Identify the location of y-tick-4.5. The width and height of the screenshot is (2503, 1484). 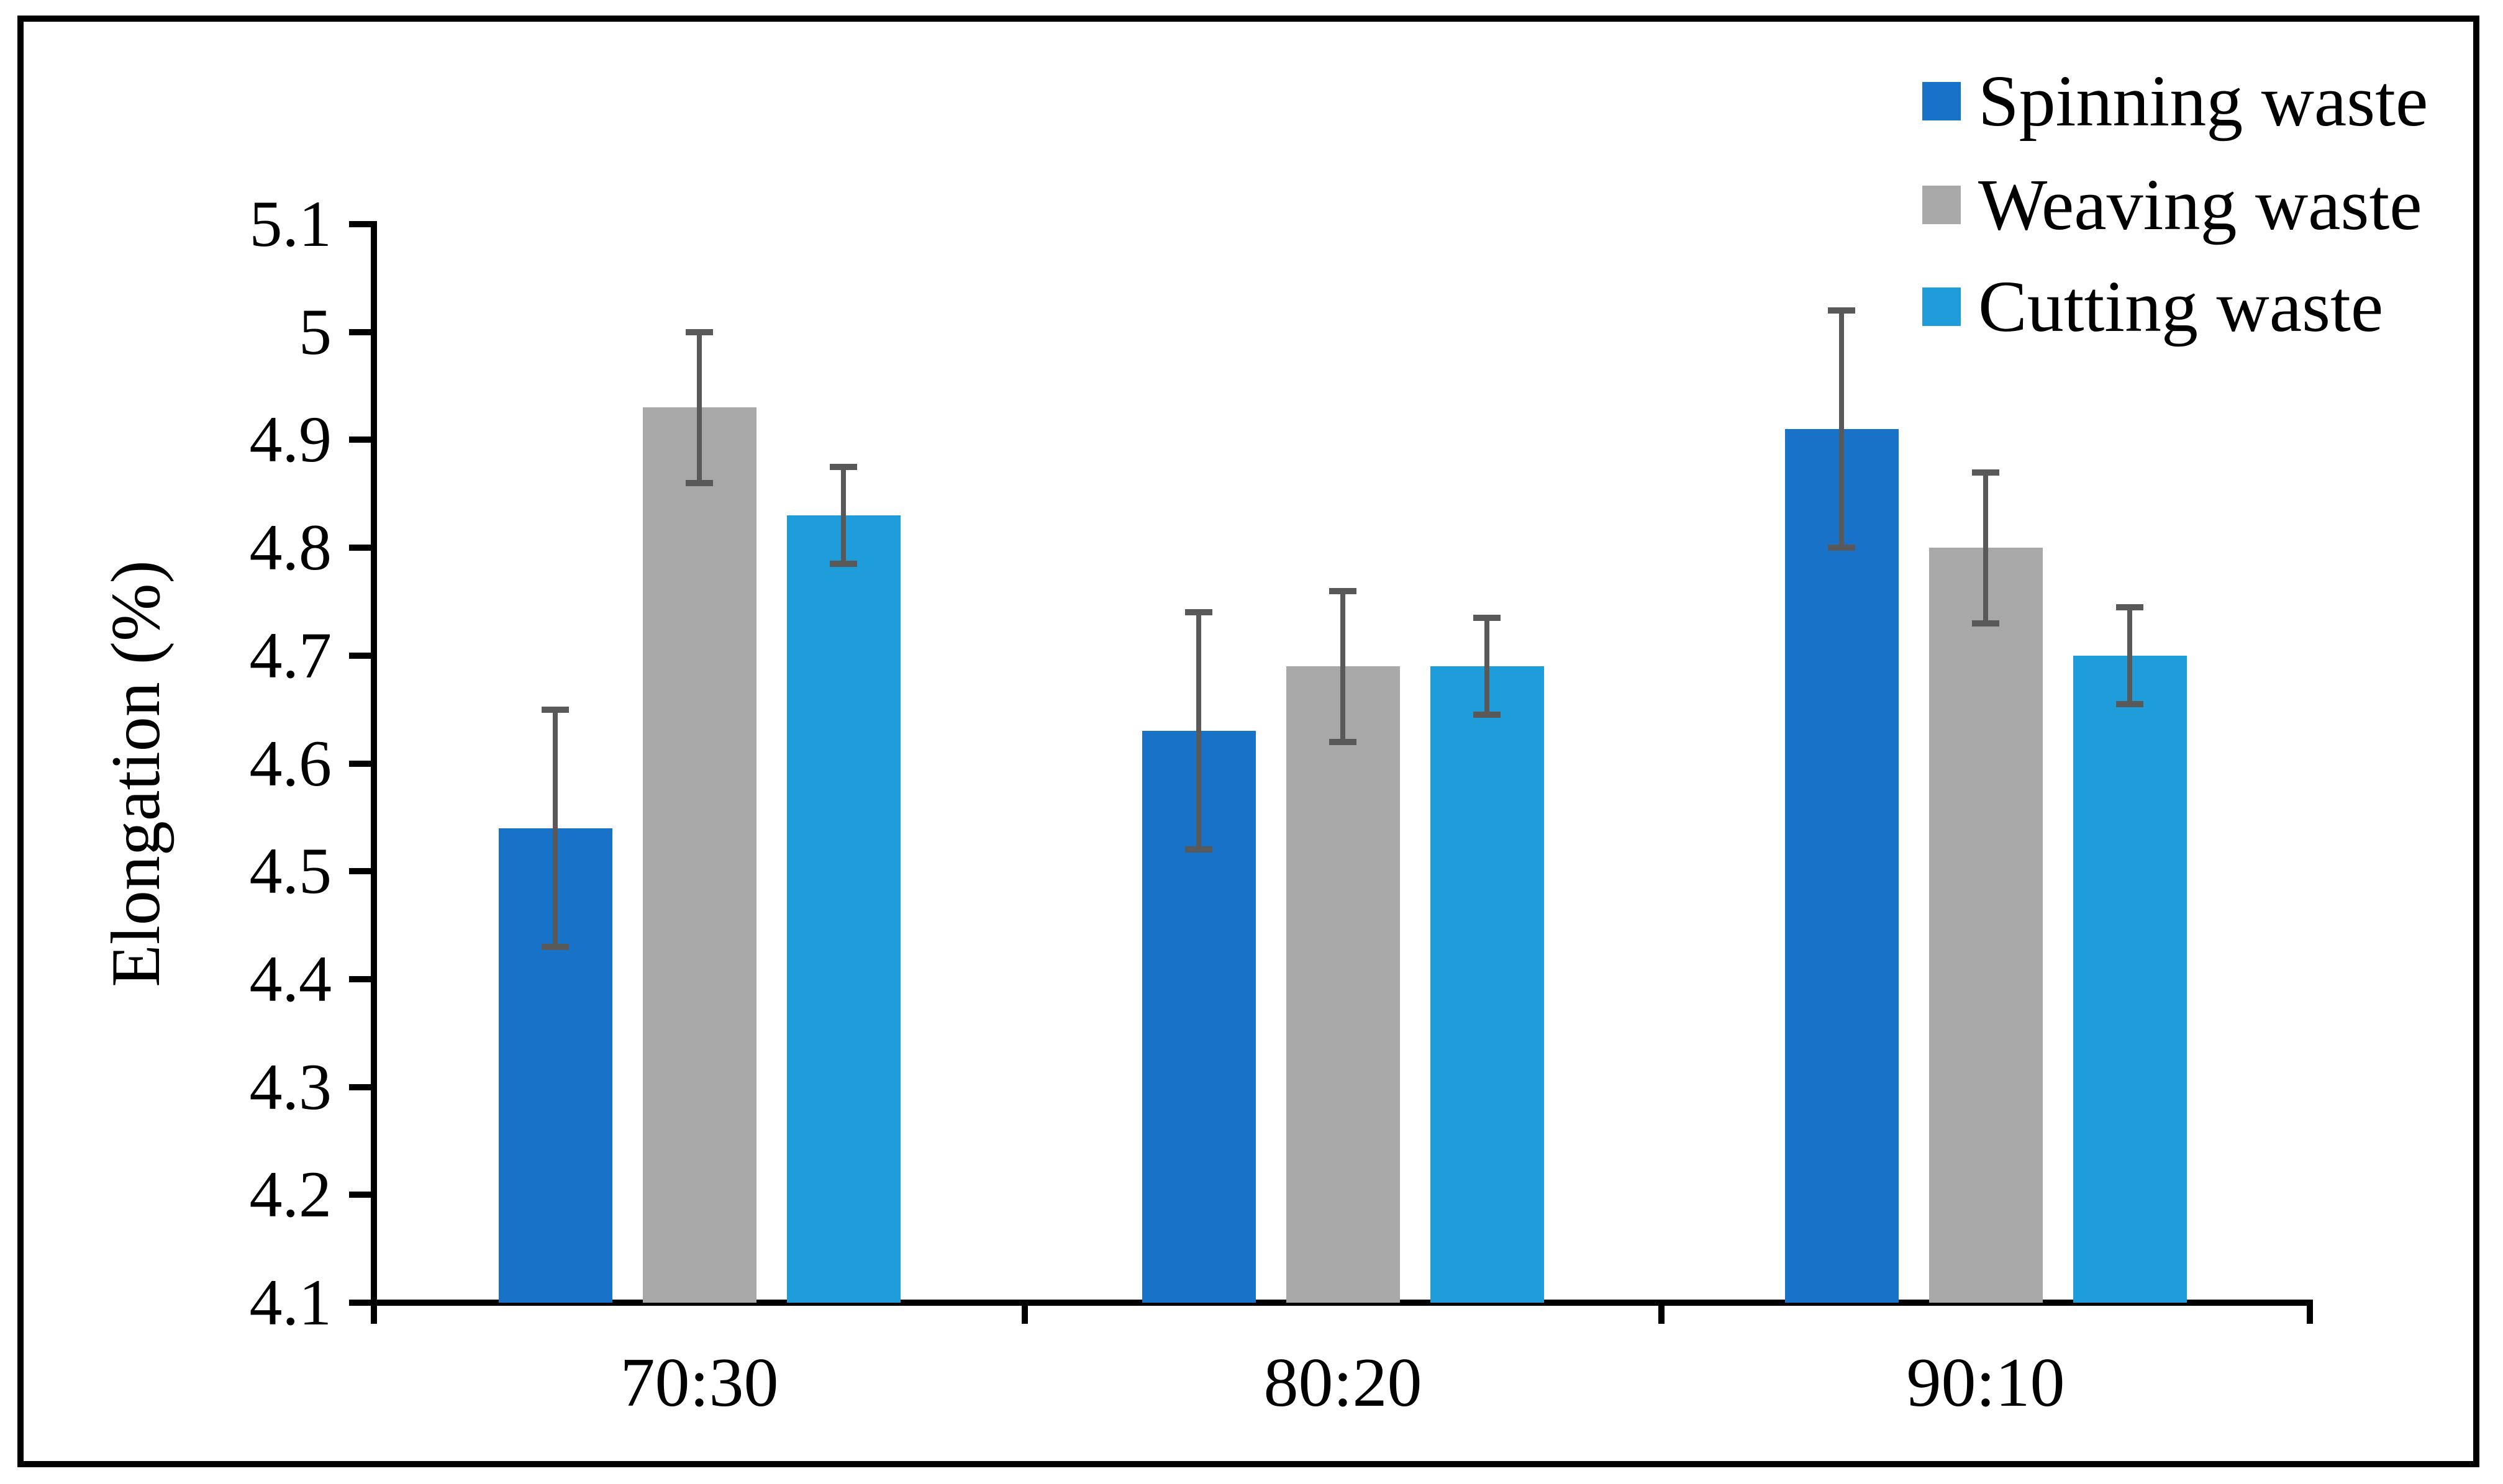
(361, 871).